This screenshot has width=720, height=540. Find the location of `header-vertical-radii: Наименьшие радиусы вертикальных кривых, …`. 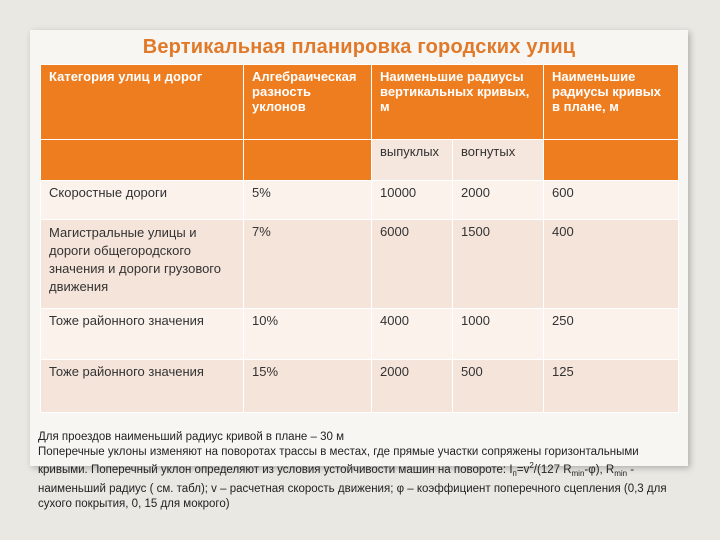

header-vertical-radii: Наименьшие радиусы вертикальных кривых, … is located at coordinates (457, 102).